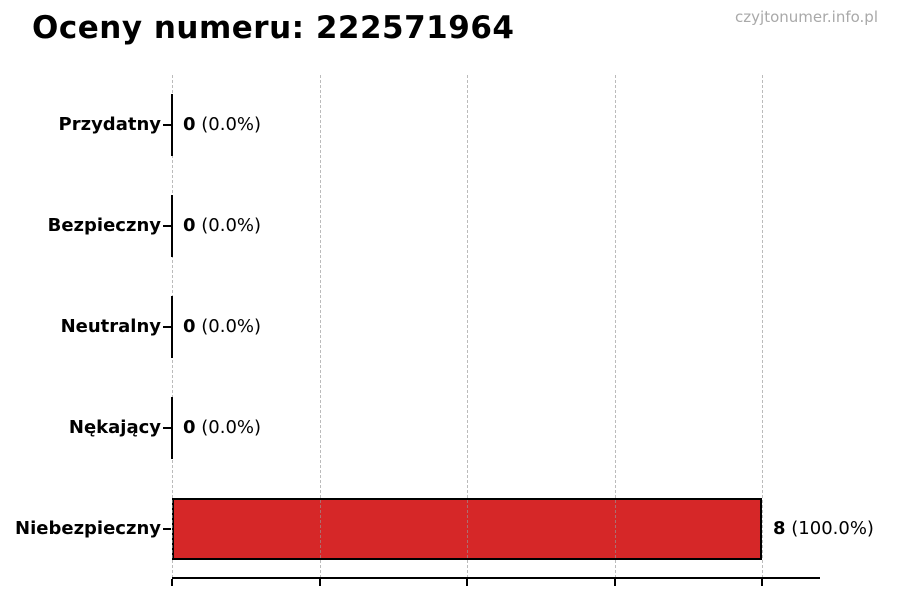  What do you see at coordinates (320, 326) in the screenshot?
I see `gridline-x2` at bounding box center [320, 326].